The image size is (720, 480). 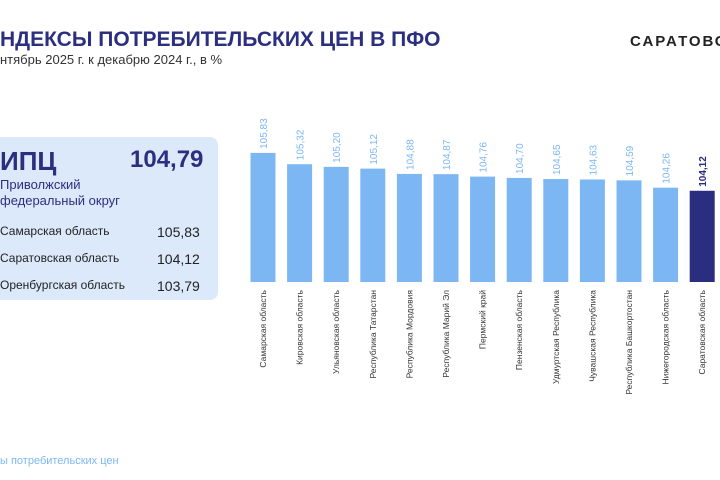 I want to click on x-tick-label: Ульяновская область, so click(x=336, y=331).